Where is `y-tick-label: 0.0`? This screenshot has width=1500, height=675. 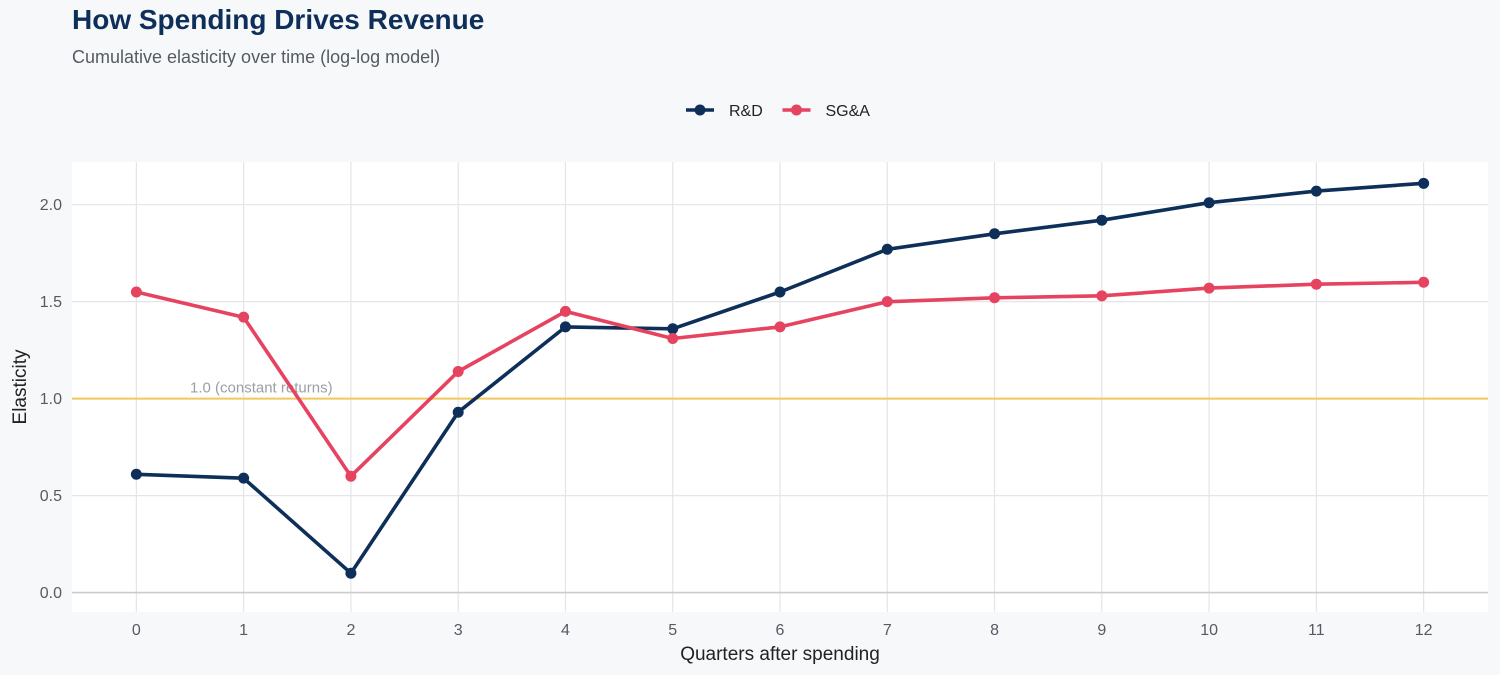 y-tick-label: 0.0 is located at coordinates (51, 593).